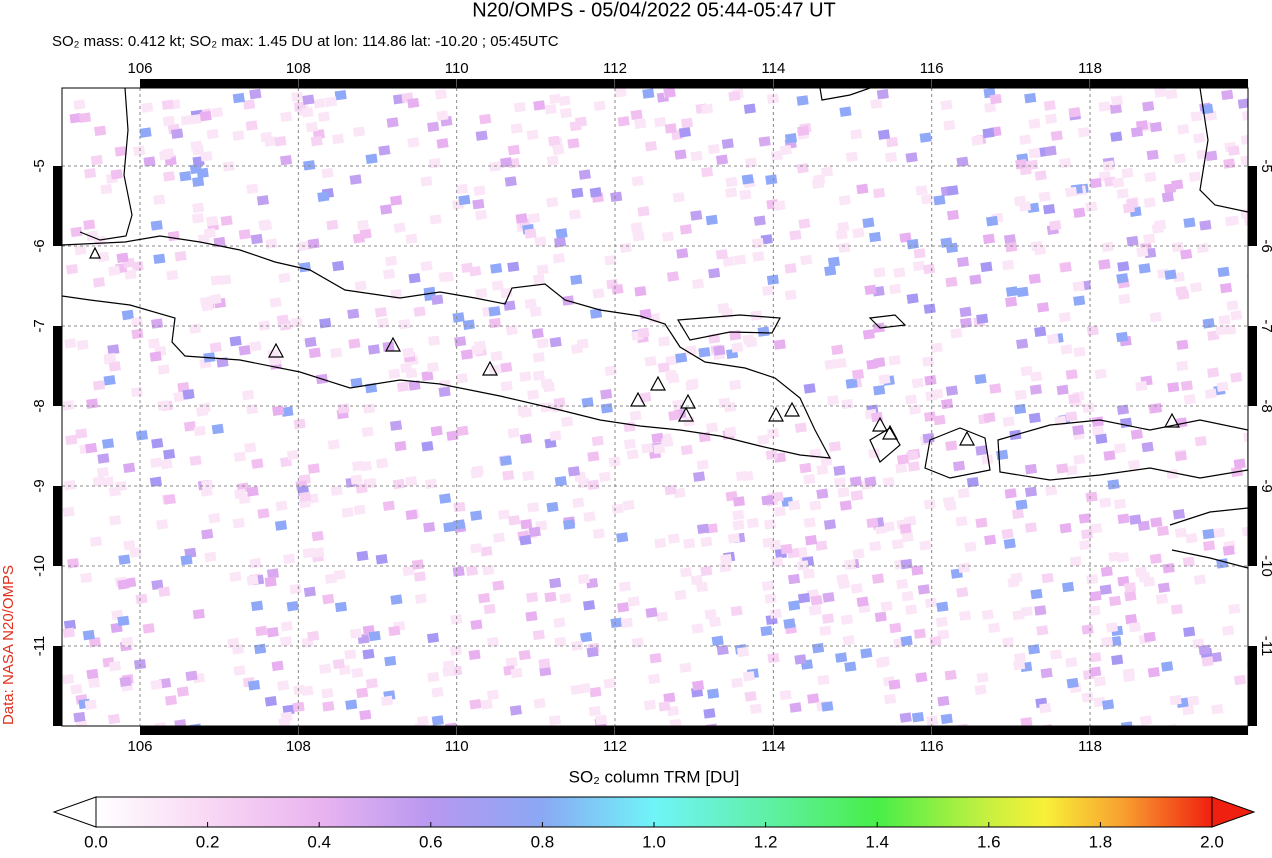 Image resolution: width=1272 pixels, height=858 pixels. Describe the element at coordinates (1265, 325) in the screenshot. I see `lat-label: -7` at that location.